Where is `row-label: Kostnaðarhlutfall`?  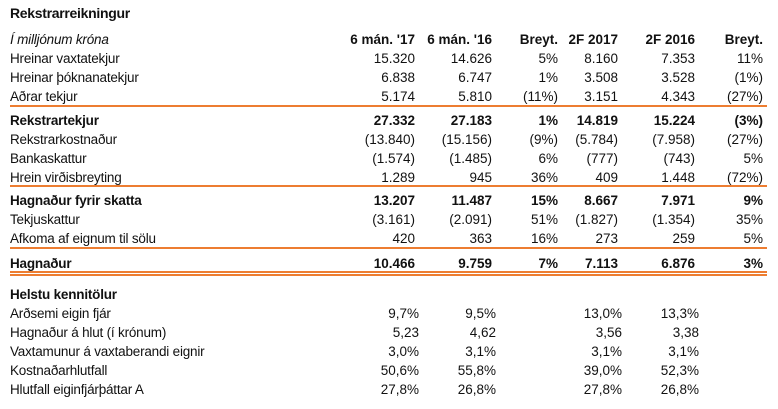 row-label: Kostnaðarhlutfall is located at coordinates (59, 370).